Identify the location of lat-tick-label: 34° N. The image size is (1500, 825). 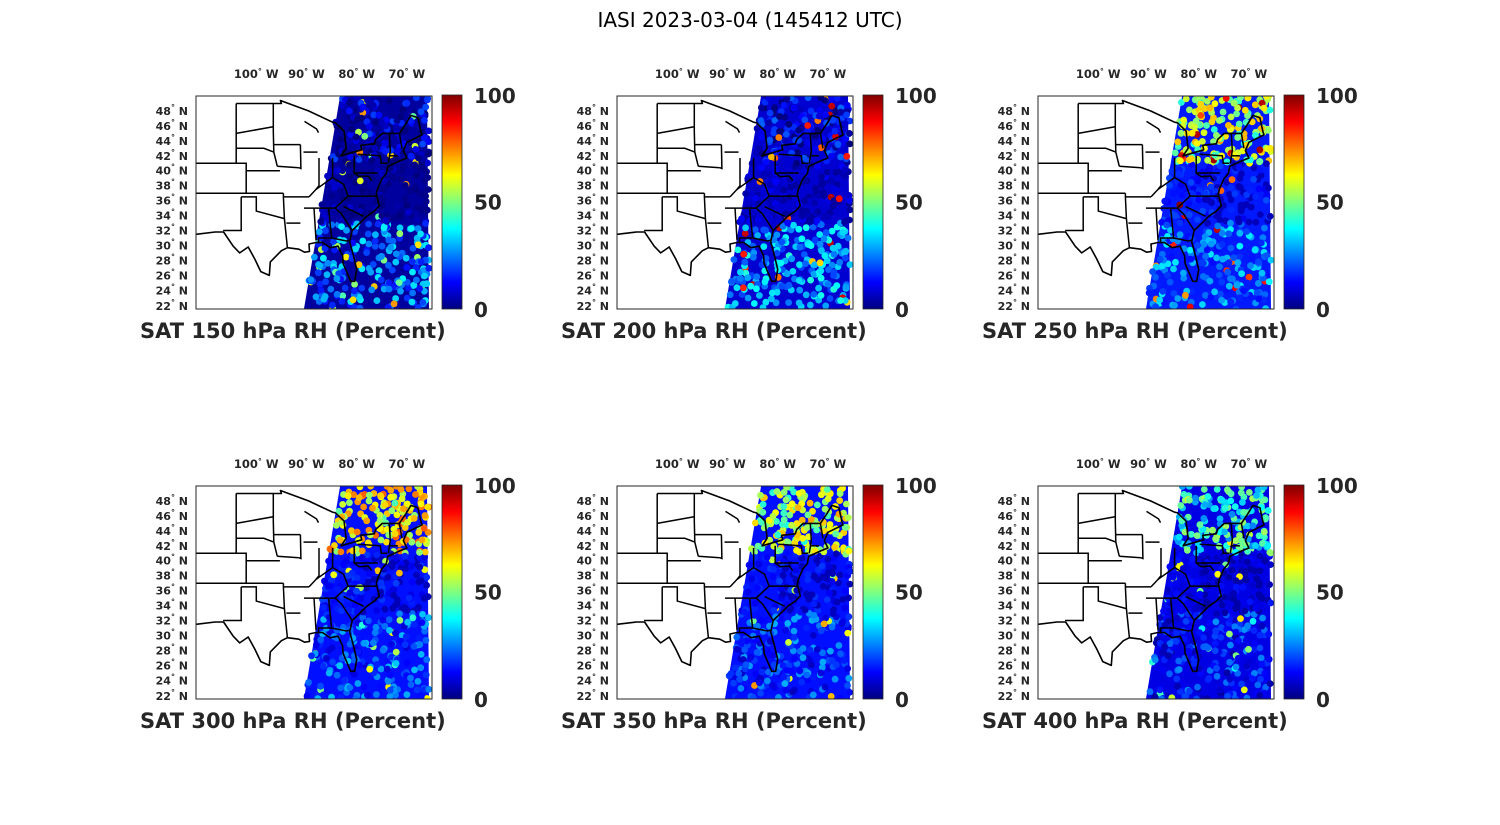
(172, 215).